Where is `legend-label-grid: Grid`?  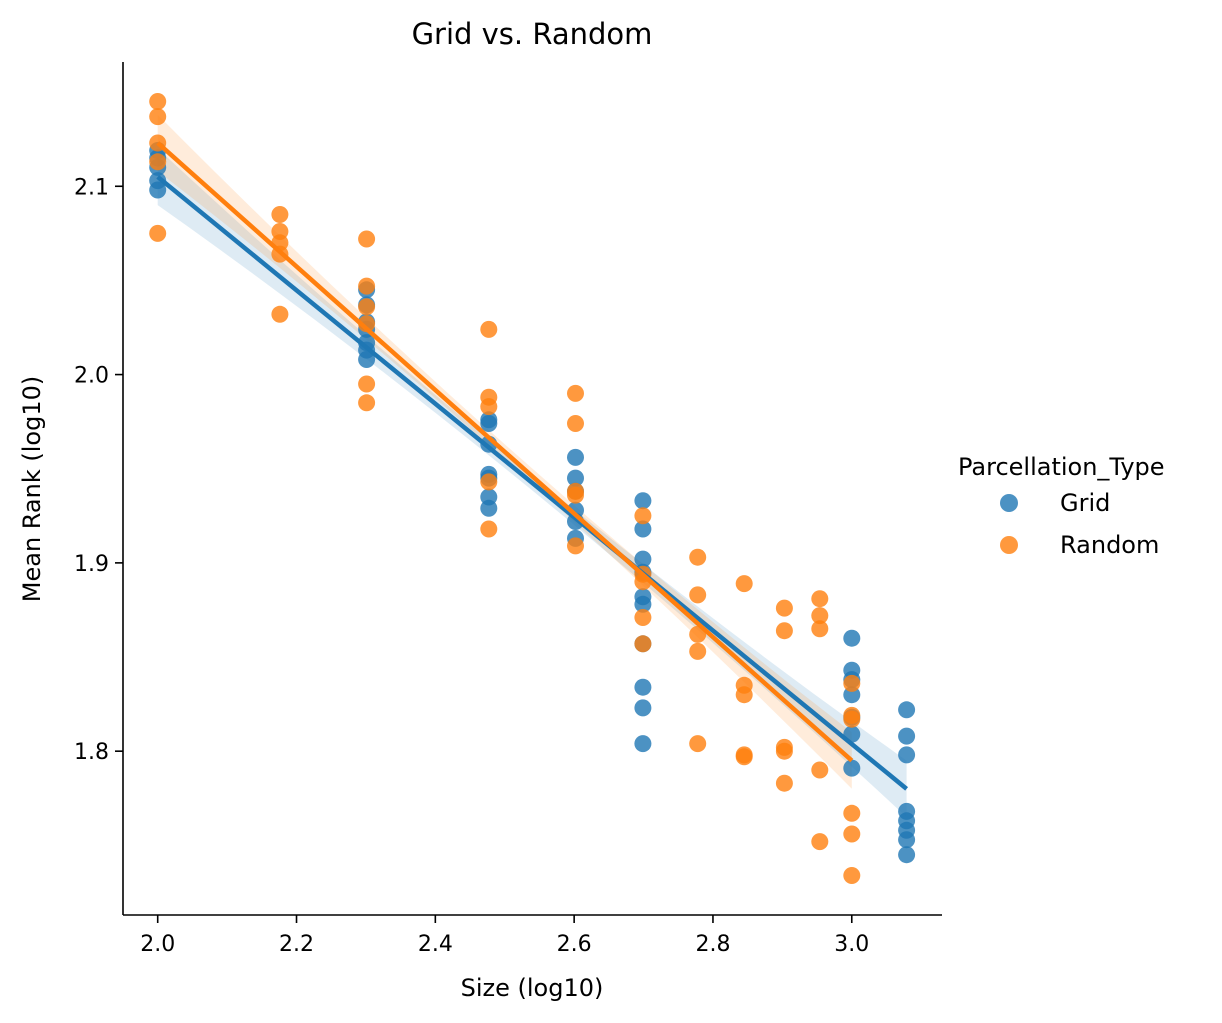 legend-label-grid: Grid is located at coordinates (1085, 503).